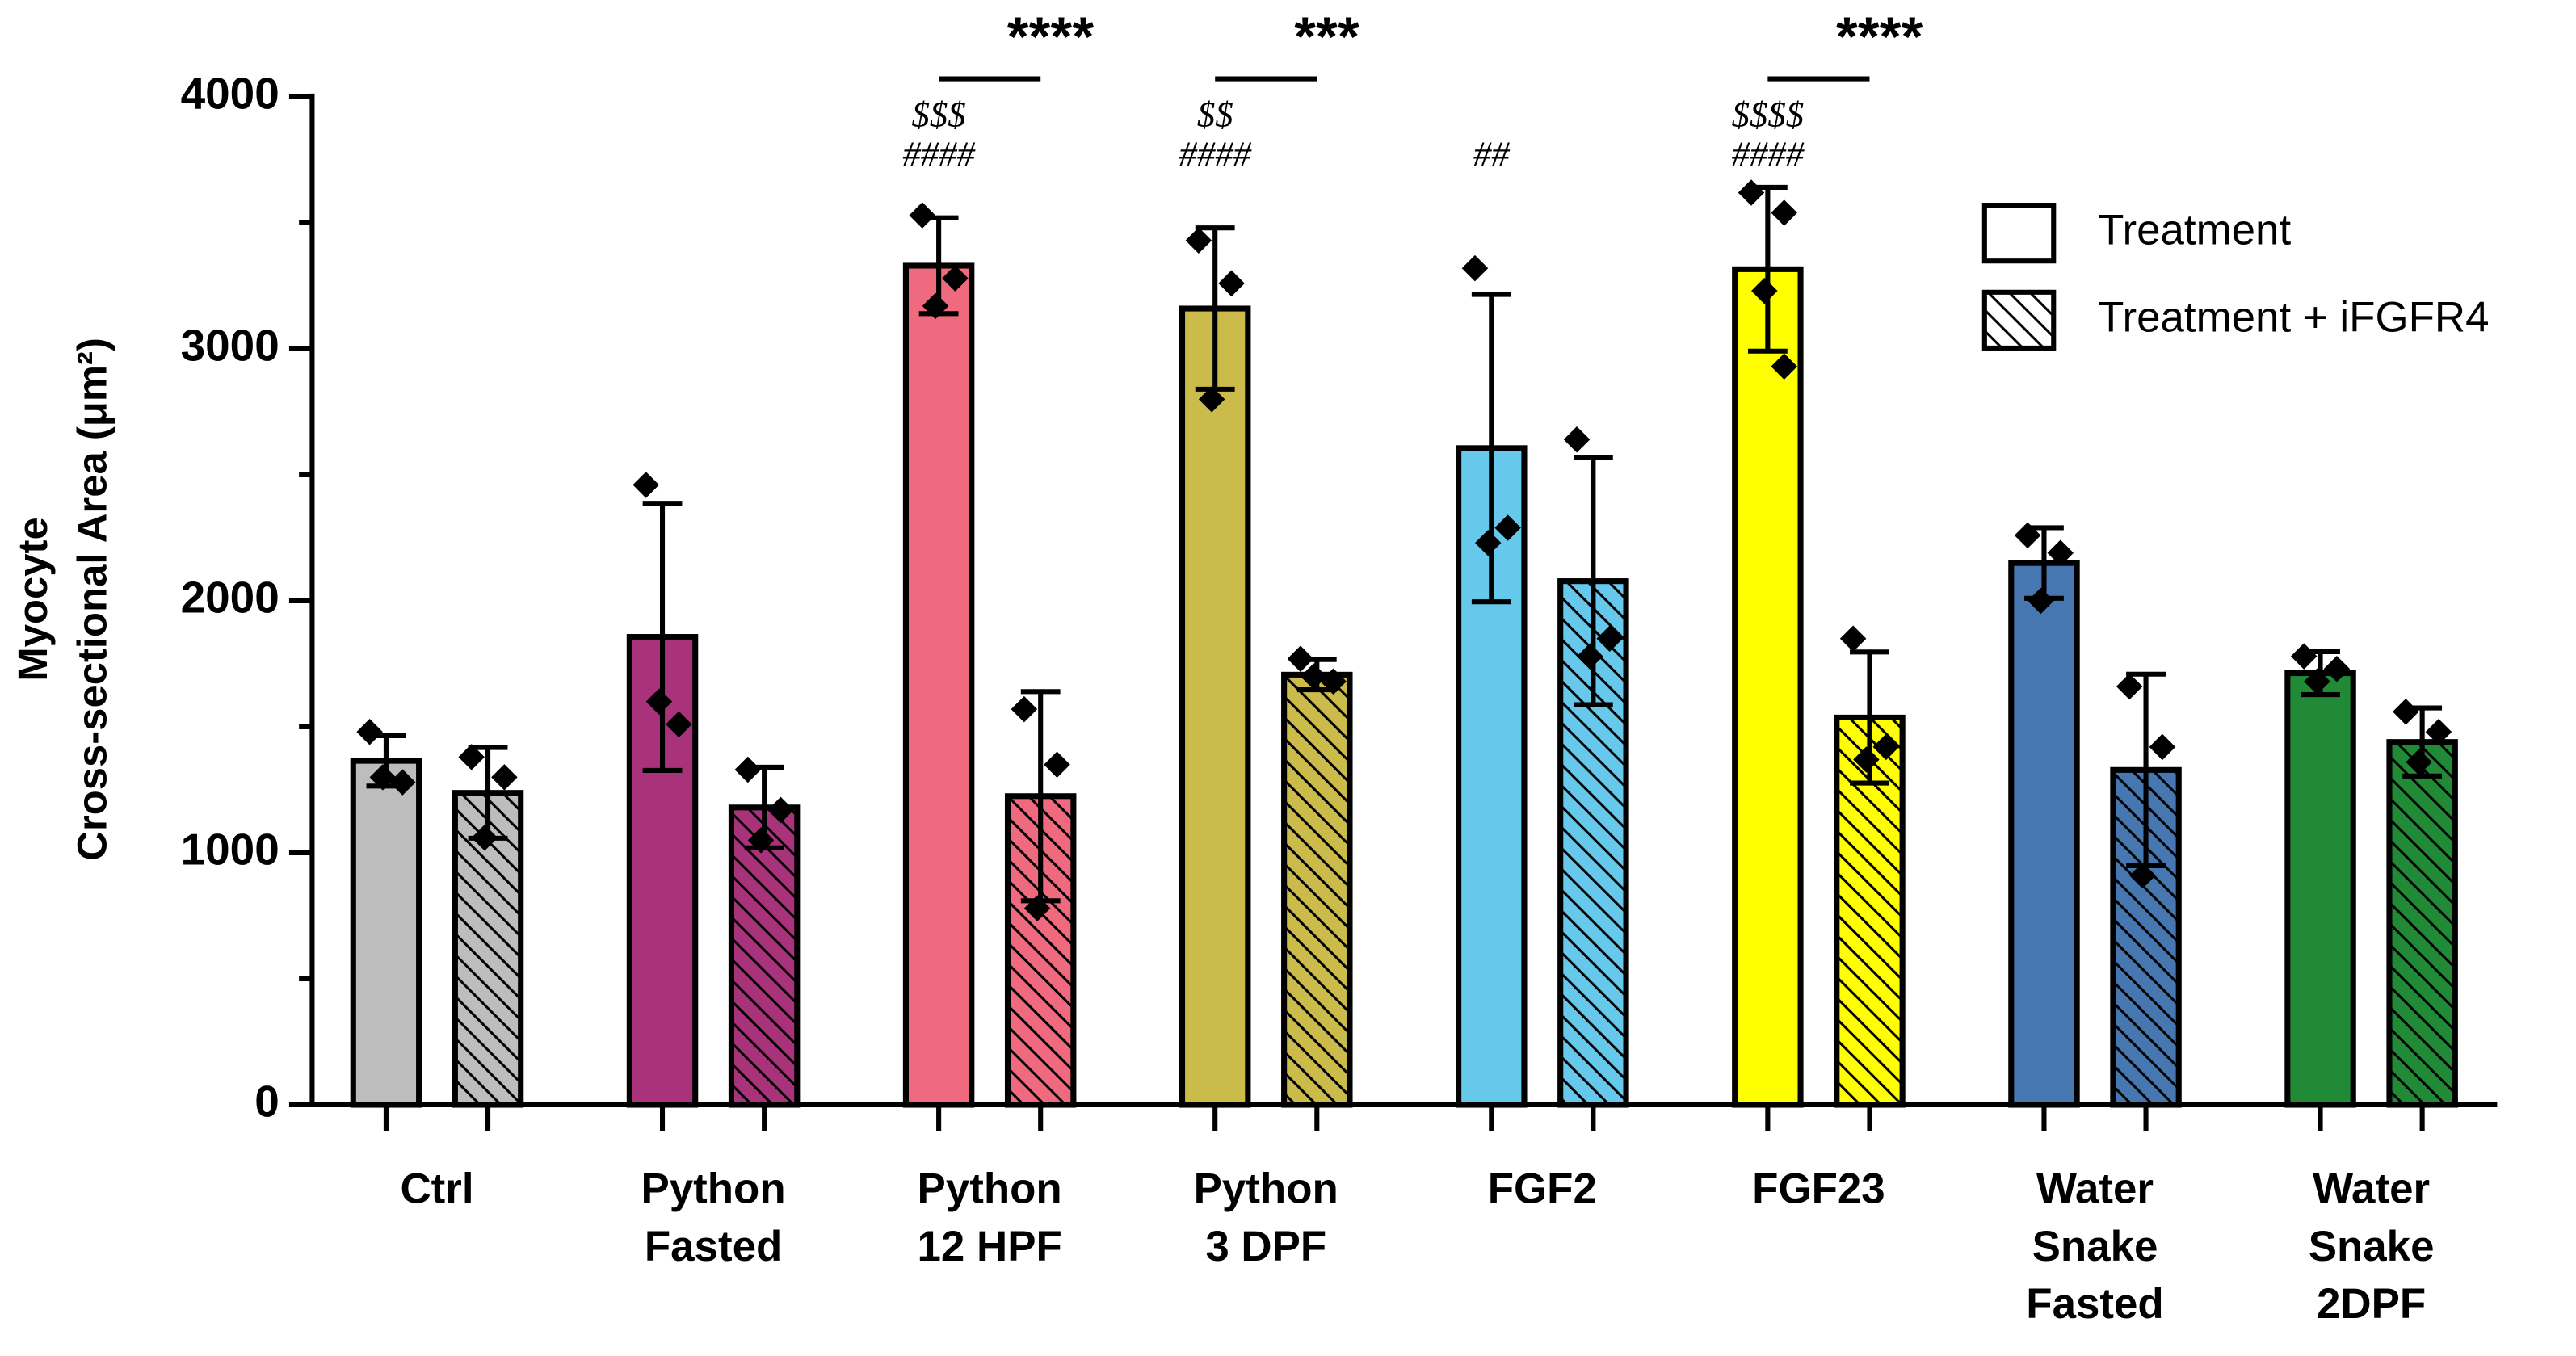 The image size is (2576, 1356). Describe the element at coordinates (230, 345) in the screenshot. I see `y-tick-label: 3000` at that location.